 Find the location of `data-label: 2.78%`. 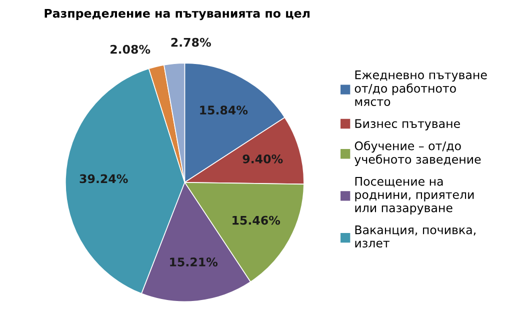

data-label: 2.78% is located at coordinates (191, 42).